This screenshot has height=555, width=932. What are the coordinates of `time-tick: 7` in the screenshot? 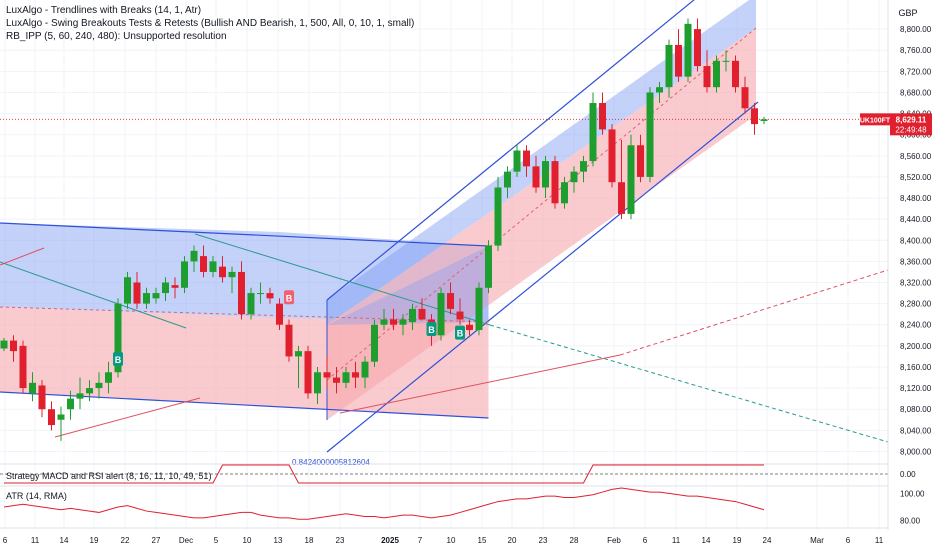 It's located at (420, 540).